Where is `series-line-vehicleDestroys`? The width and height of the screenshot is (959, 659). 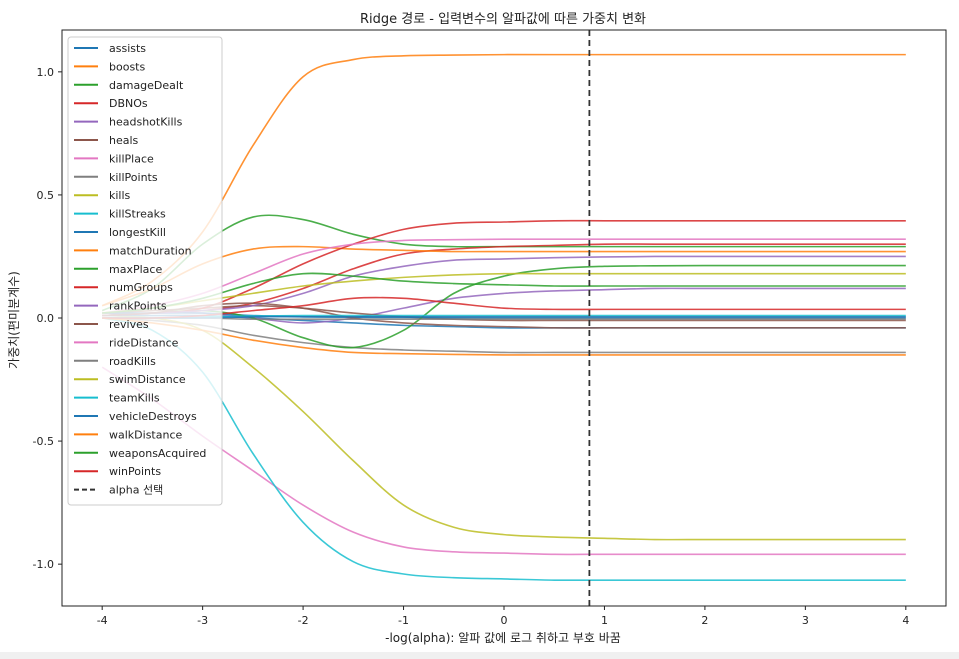
series-line-vehicleDestroys is located at coordinates (504, 317).